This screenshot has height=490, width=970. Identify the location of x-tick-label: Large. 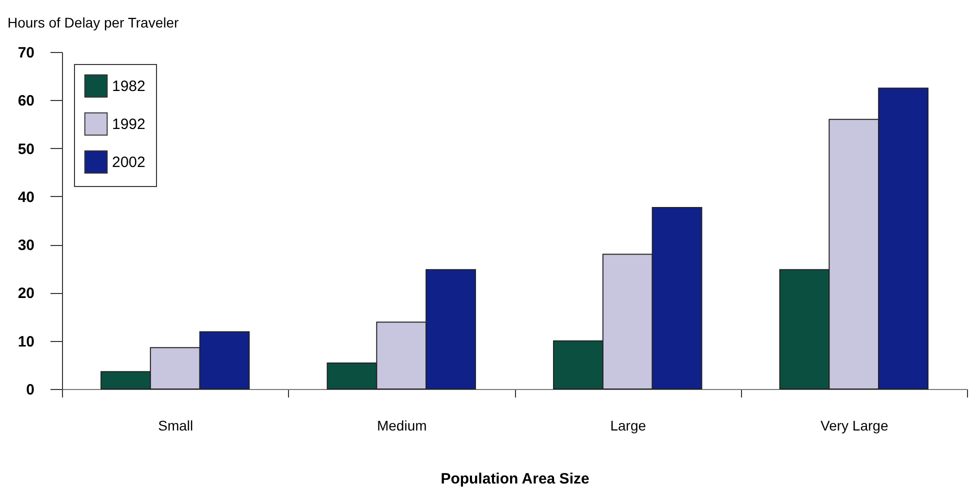
(628, 426).